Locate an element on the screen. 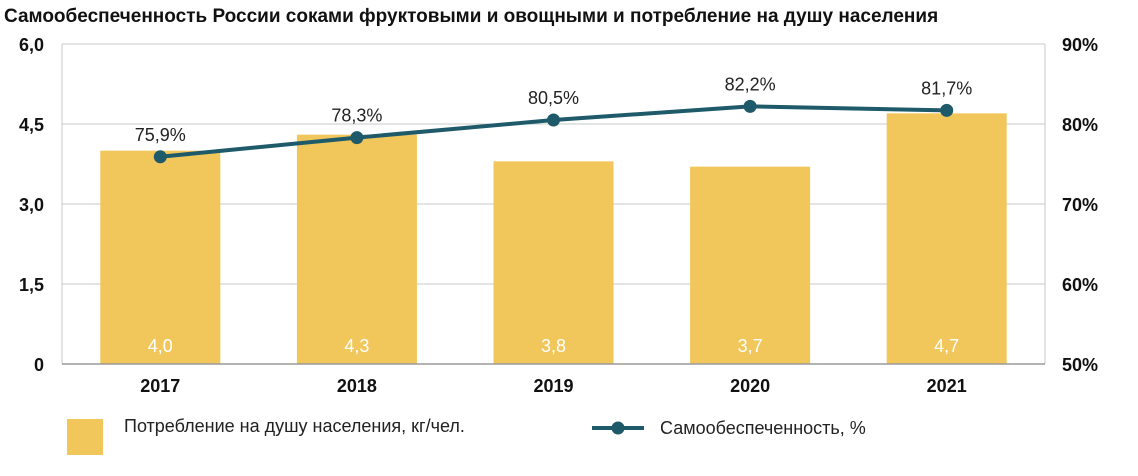  legend-line-icon is located at coordinates (618, 428).